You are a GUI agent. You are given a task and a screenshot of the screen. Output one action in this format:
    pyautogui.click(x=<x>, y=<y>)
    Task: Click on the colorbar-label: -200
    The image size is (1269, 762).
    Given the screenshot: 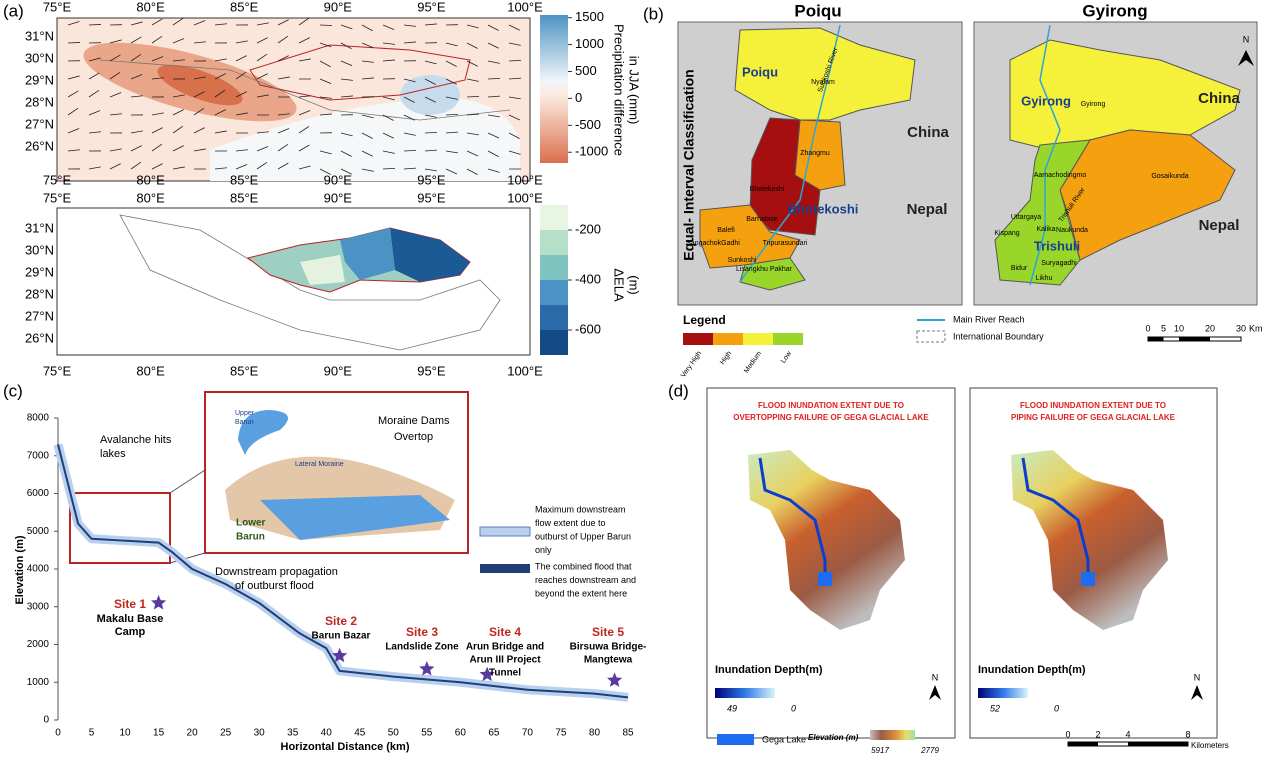 What is the action you would take?
    pyautogui.click(x=588, y=228)
    